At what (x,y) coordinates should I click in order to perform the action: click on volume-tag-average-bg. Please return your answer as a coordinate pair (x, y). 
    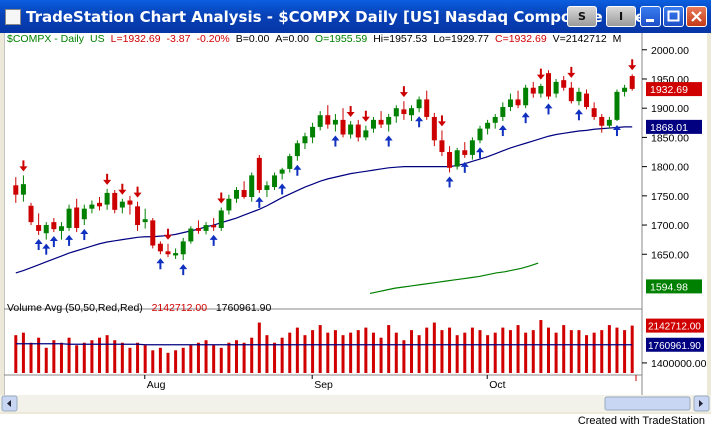
    Looking at the image, I should click on (675, 344).